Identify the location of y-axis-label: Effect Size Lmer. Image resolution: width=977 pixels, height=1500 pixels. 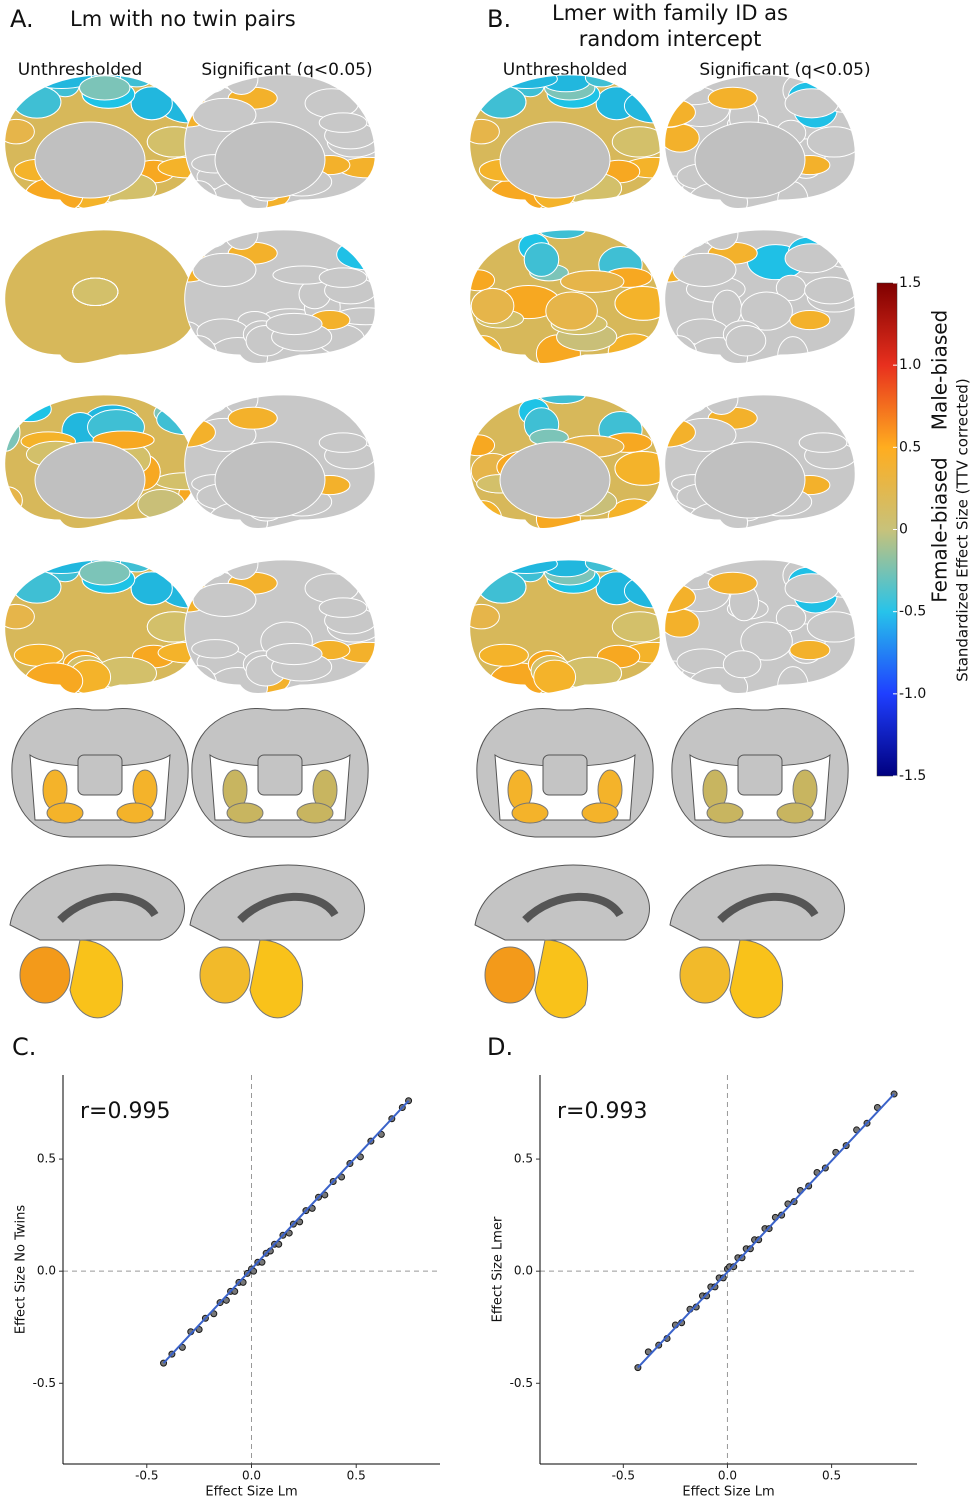
(498, 1269).